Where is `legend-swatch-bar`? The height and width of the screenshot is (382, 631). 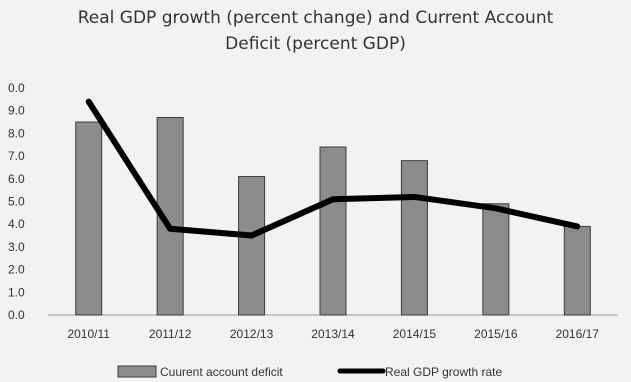
legend-swatch-bar is located at coordinates (137, 371).